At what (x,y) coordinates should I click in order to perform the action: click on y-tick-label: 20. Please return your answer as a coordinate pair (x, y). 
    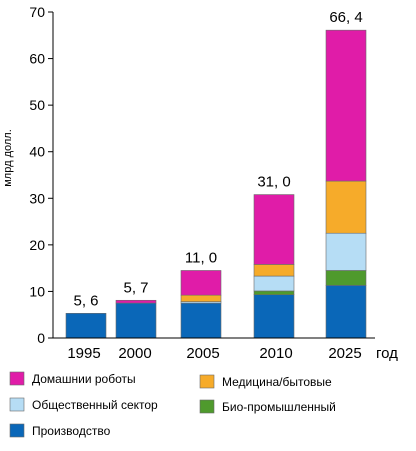
    Looking at the image, I should click on (37, 245).